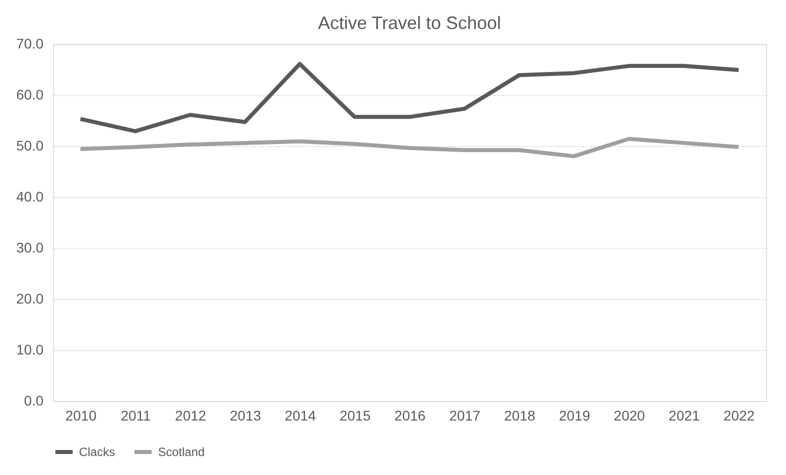 This screenshot has height=475, width=786. Describe the element at coordinates (30, 94) in the screenshot. I see `y-tick-label: 60.0` at that location.